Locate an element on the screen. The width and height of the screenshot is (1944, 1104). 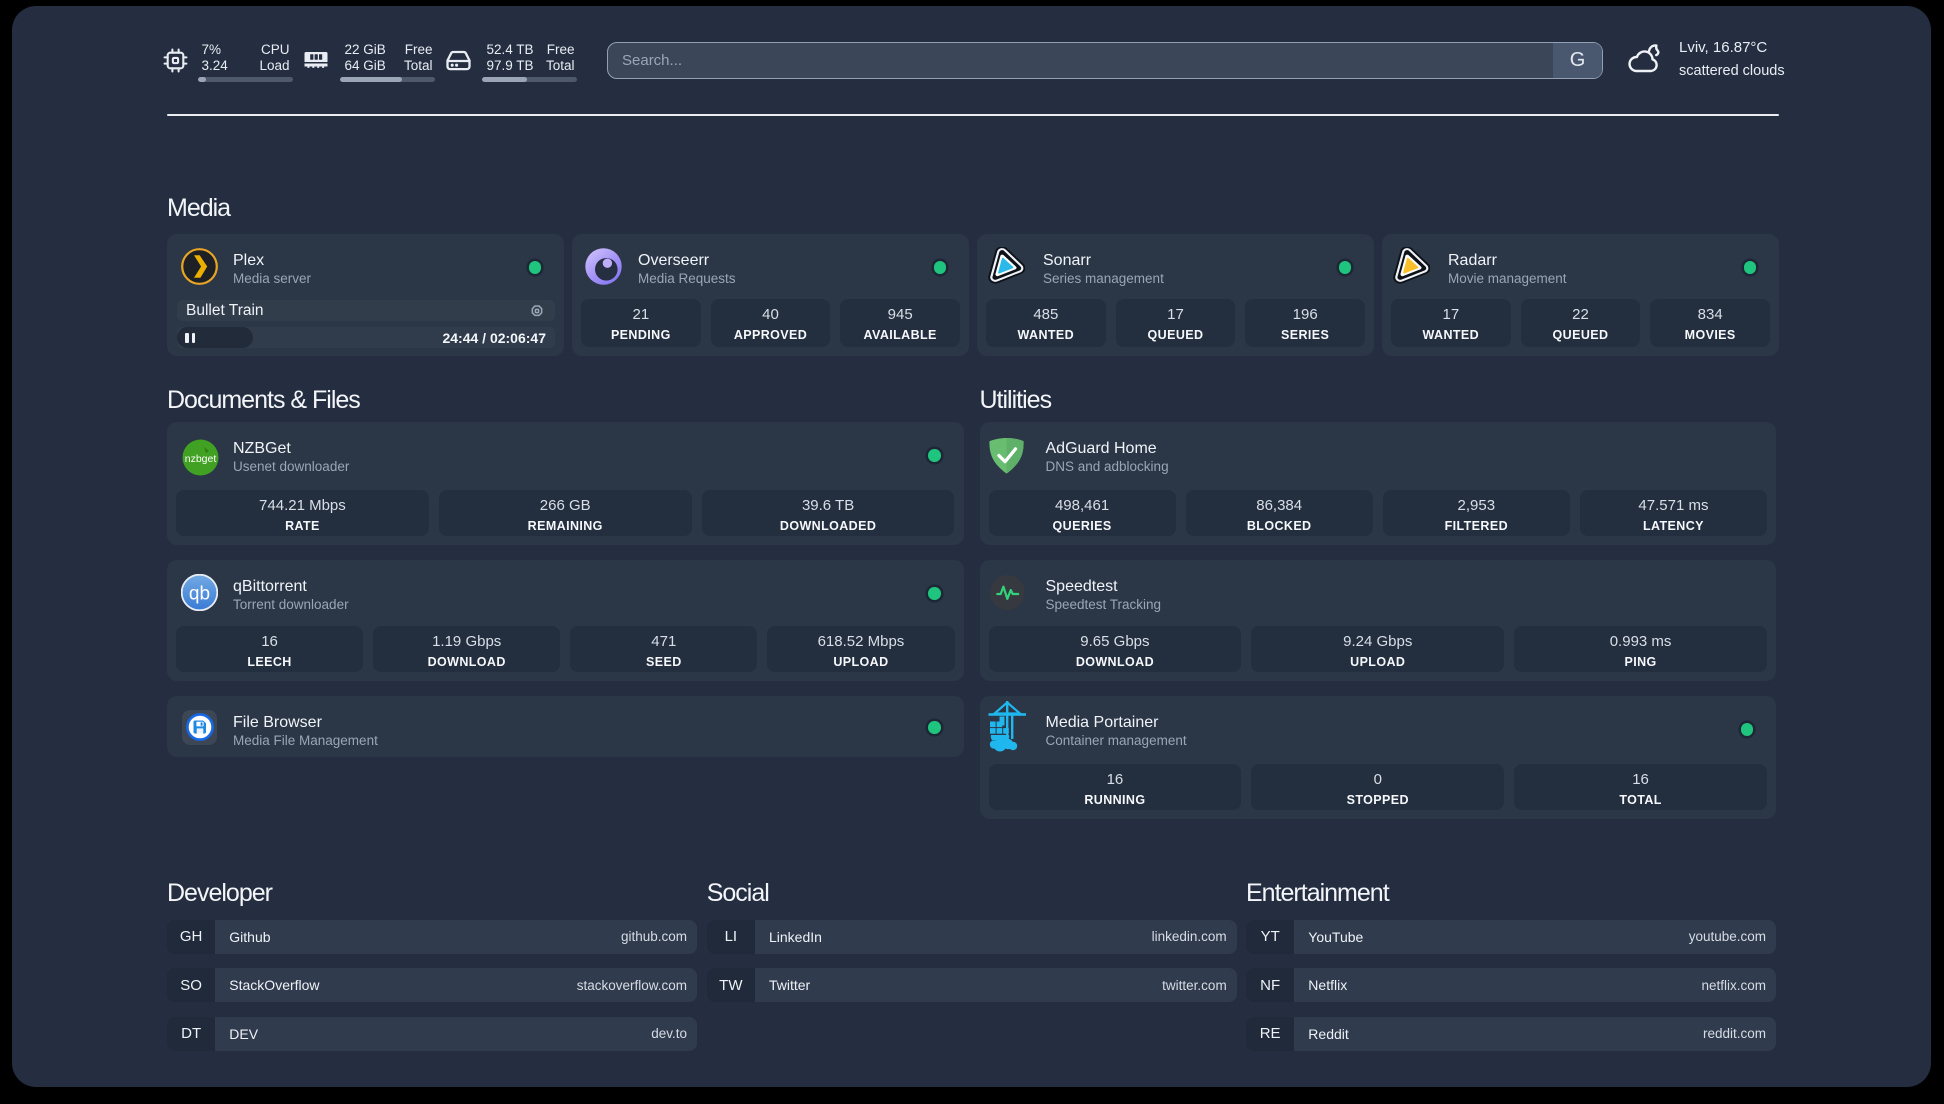
svg-text: qb is located at coordinates (199, 593).